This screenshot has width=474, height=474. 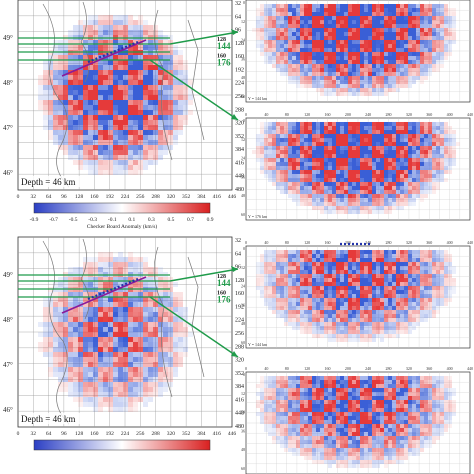 I want to click on y-tick-label: 416, so click(x=239, y=400).